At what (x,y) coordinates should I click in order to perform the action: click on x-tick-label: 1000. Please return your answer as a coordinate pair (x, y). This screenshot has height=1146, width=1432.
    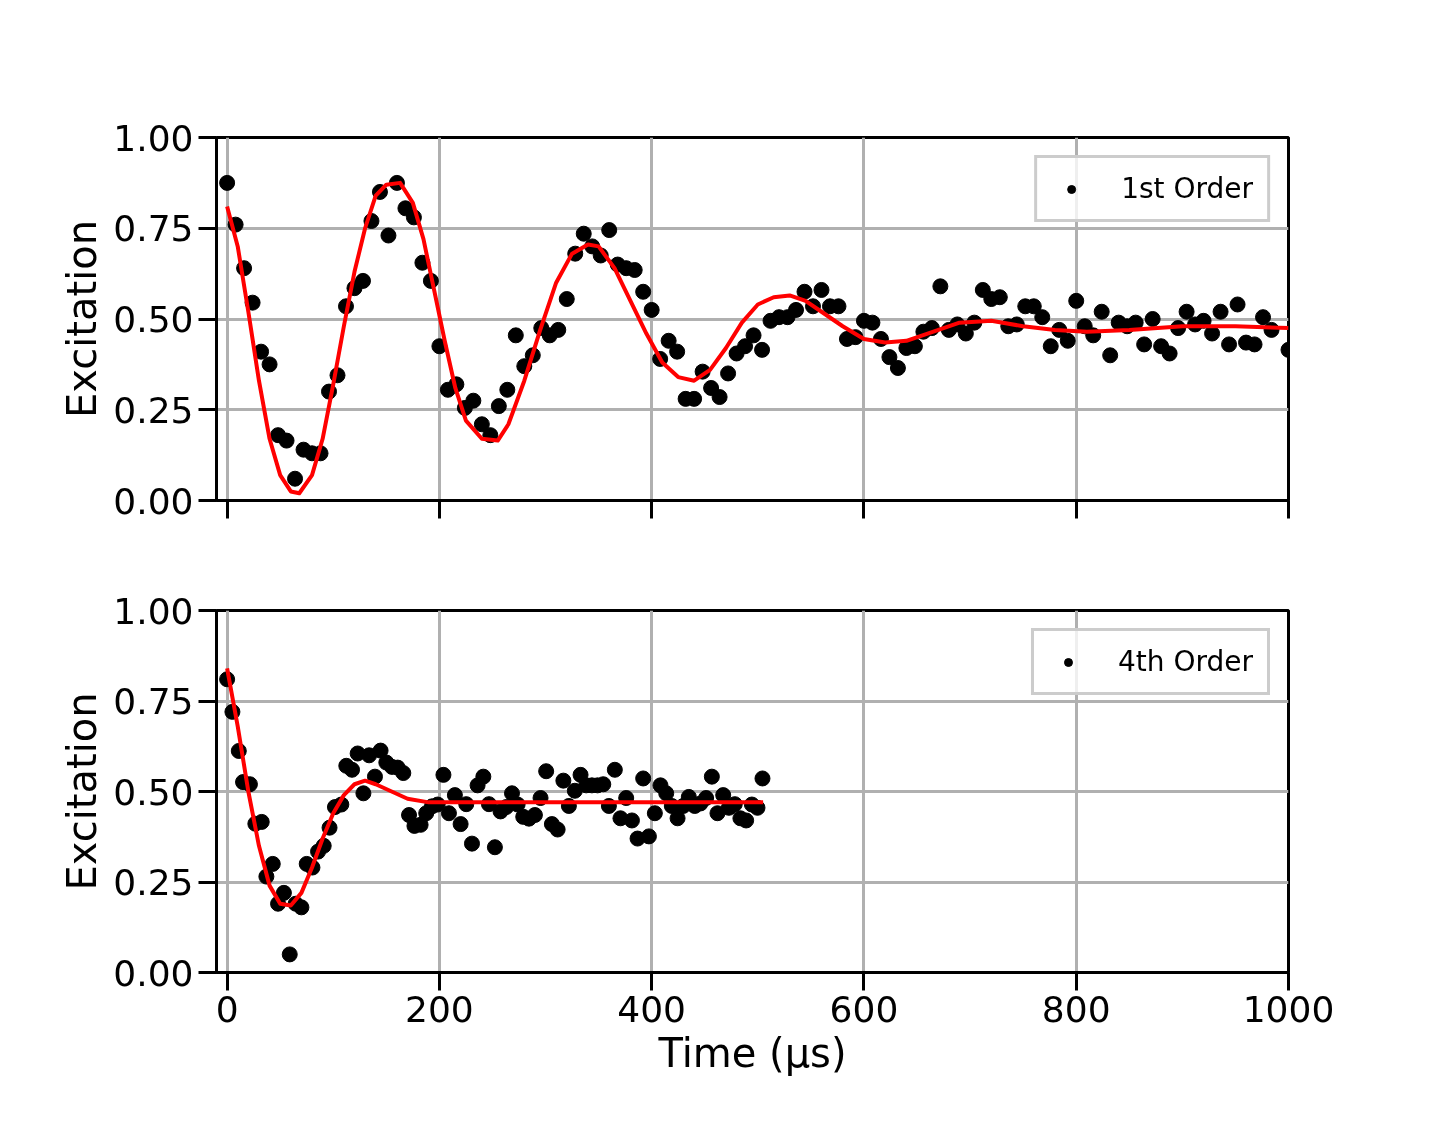
    Looking at the image, I should click on (1288, 1009).